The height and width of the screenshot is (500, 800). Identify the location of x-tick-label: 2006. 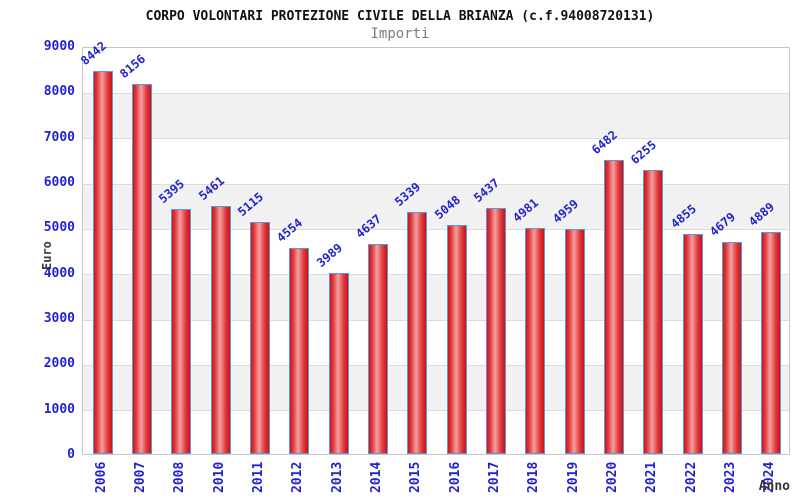
(101, 477).